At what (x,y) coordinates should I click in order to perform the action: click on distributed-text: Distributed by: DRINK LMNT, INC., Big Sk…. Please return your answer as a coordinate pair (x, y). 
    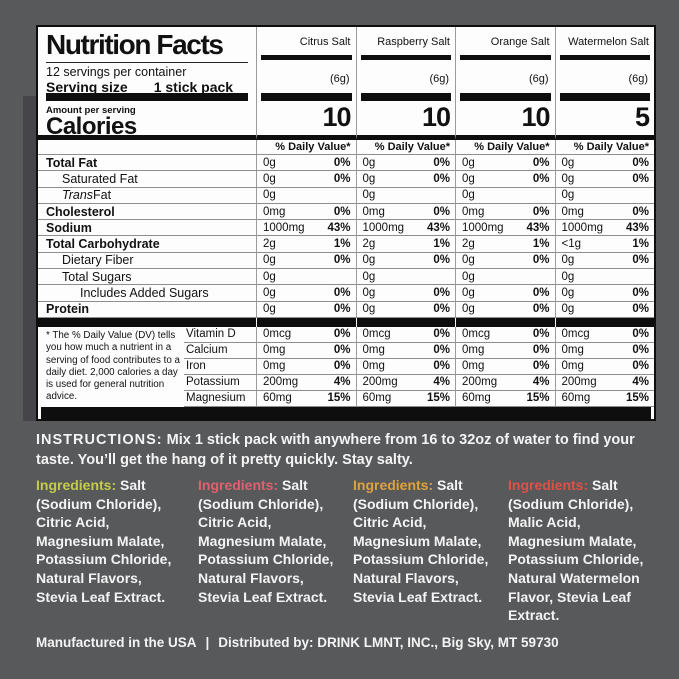
    Looking at the image, I should click on (388, 642).